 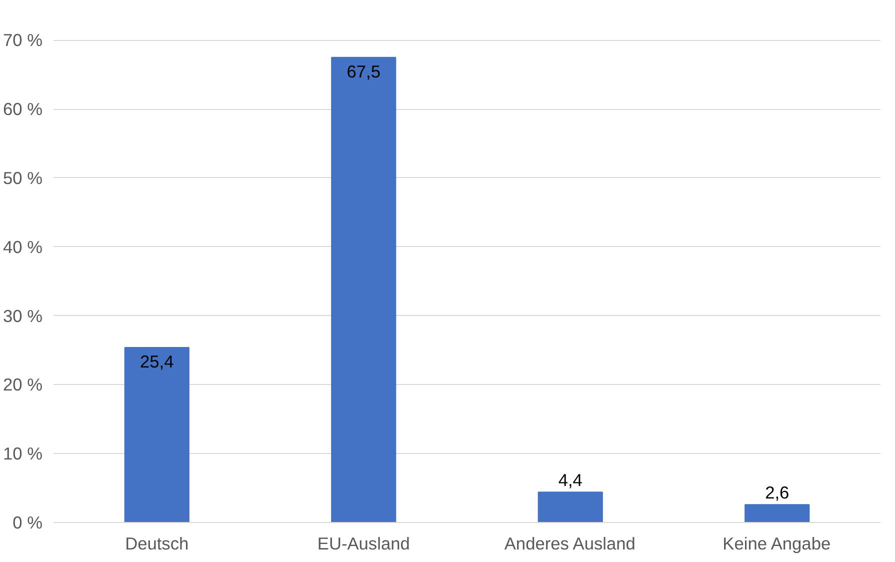 What do you see at coordinates (23, 40) in the screenshot?
I see `y-tick-label: 70 %` at bounding box center [23, 40].